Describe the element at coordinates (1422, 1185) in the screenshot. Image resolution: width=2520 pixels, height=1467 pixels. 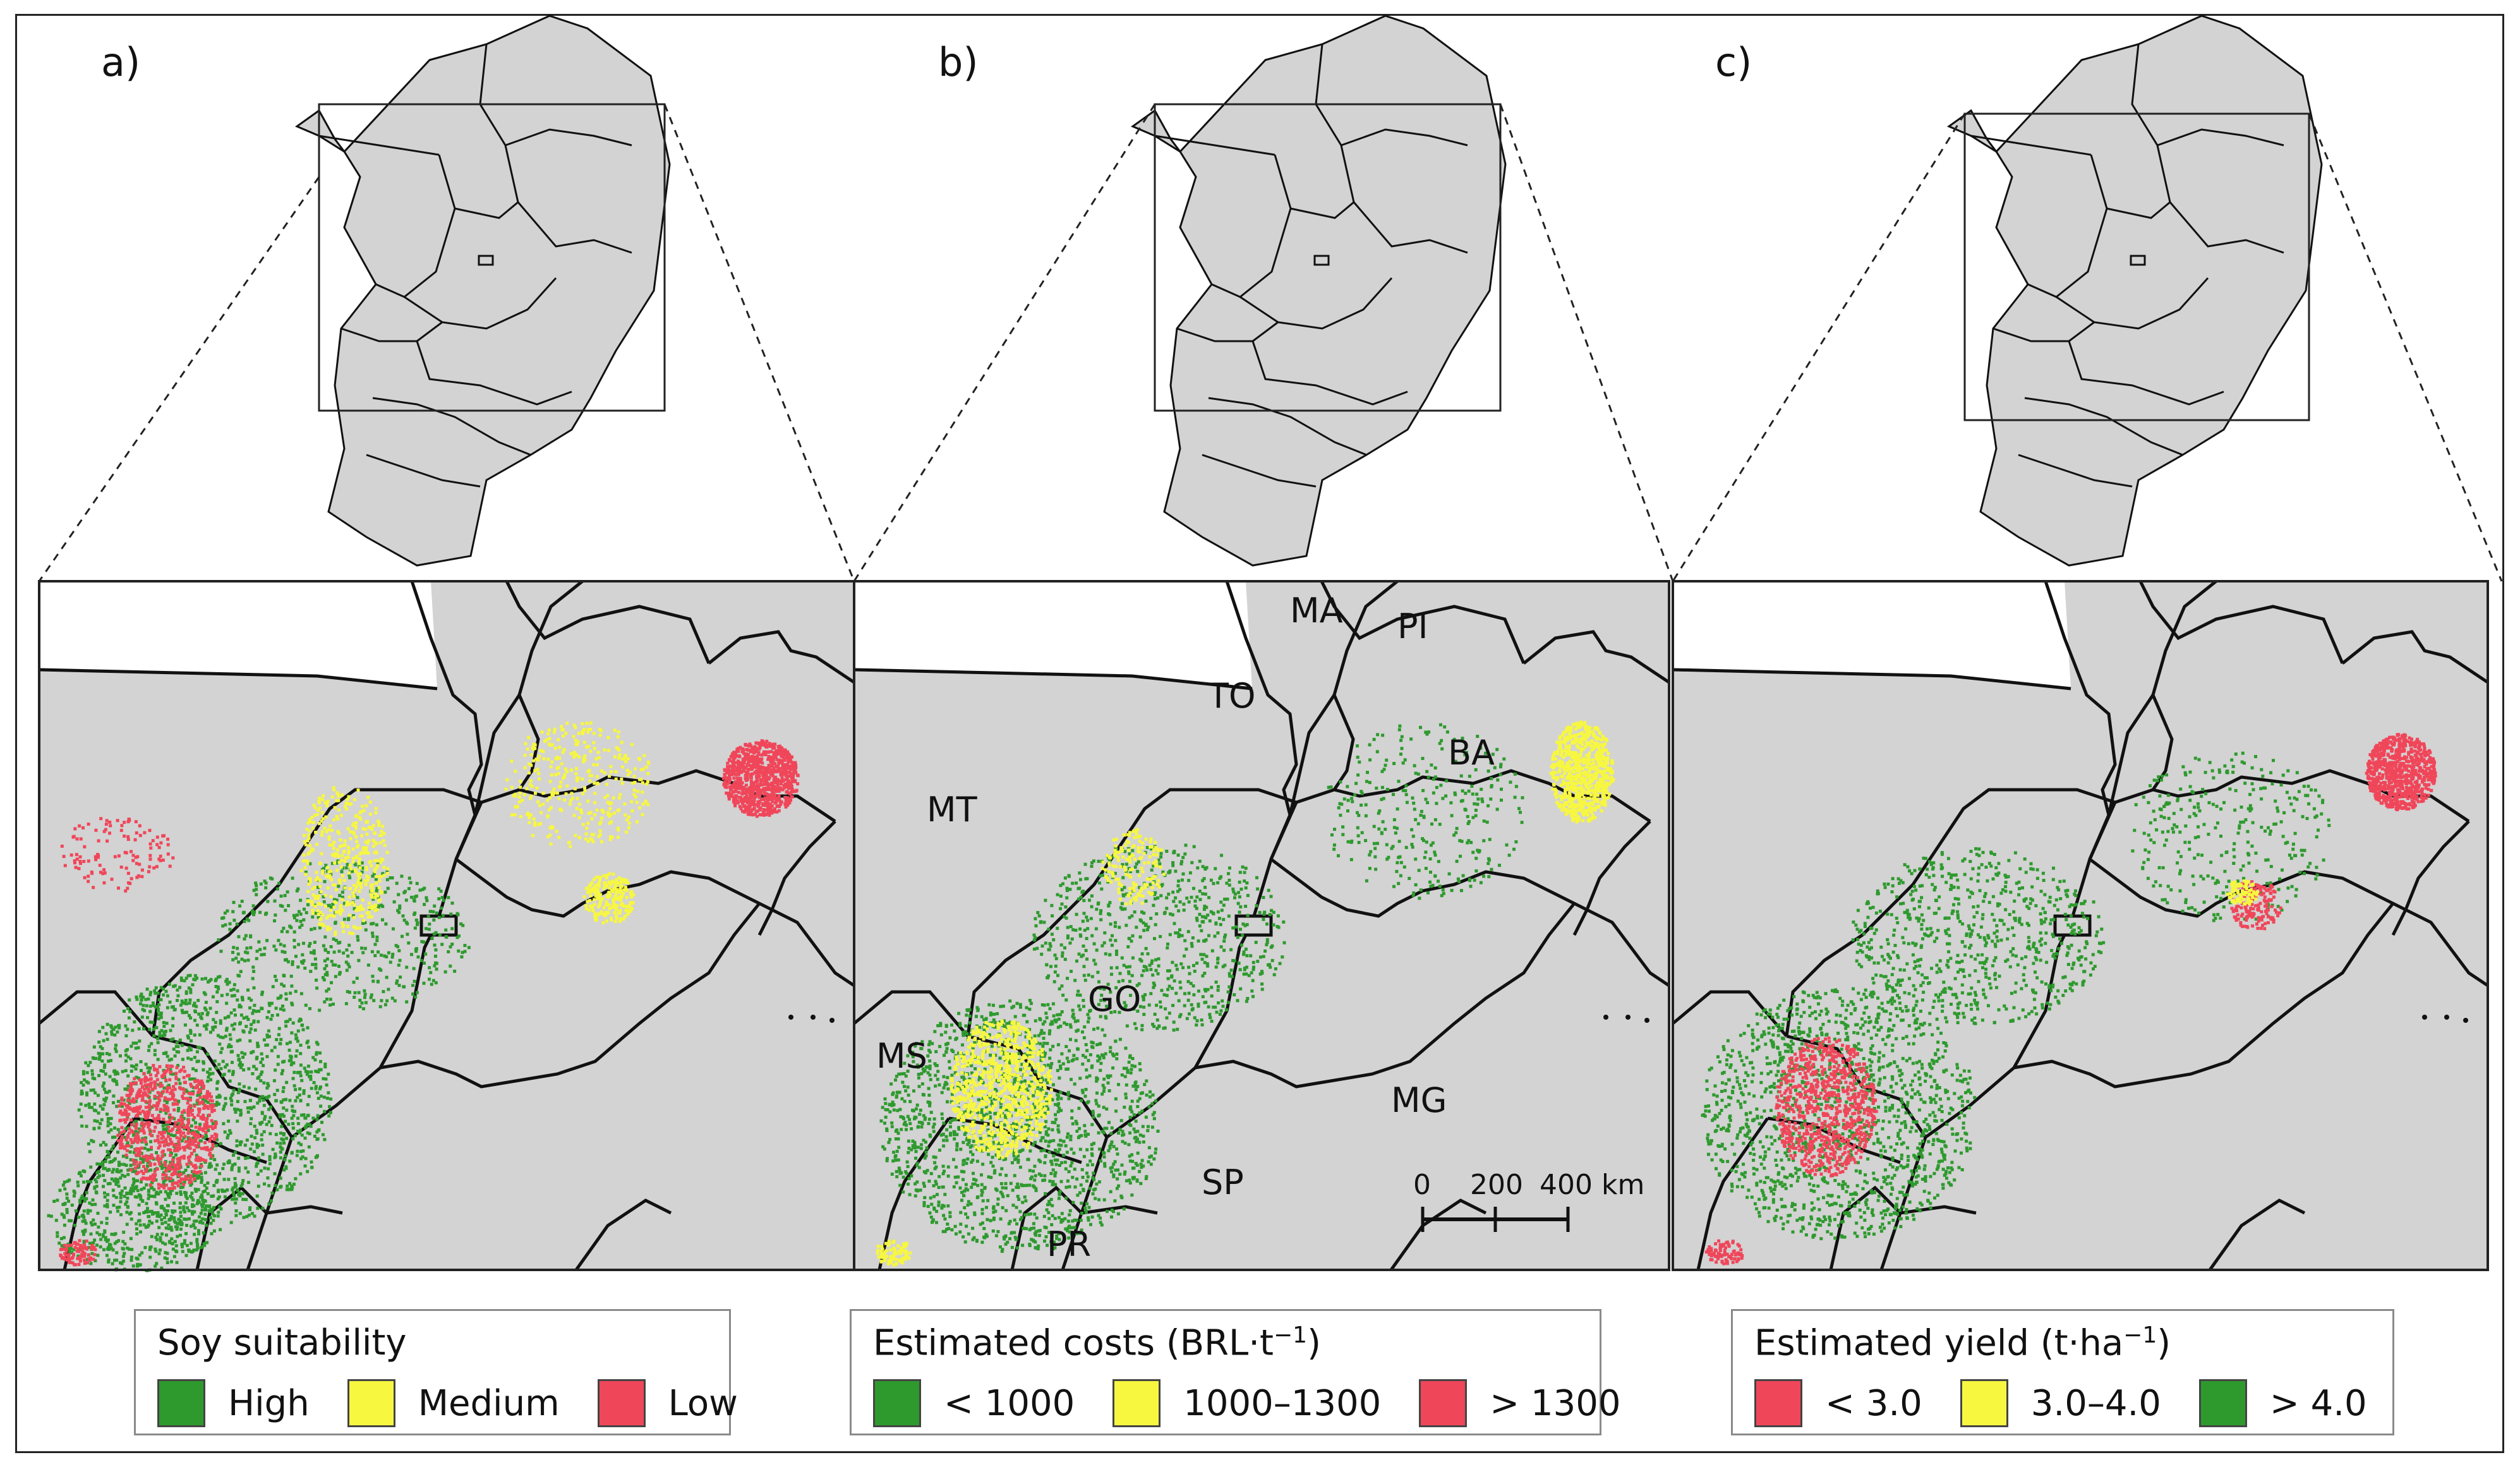
I see `scale-tick-0: 0` at that location.